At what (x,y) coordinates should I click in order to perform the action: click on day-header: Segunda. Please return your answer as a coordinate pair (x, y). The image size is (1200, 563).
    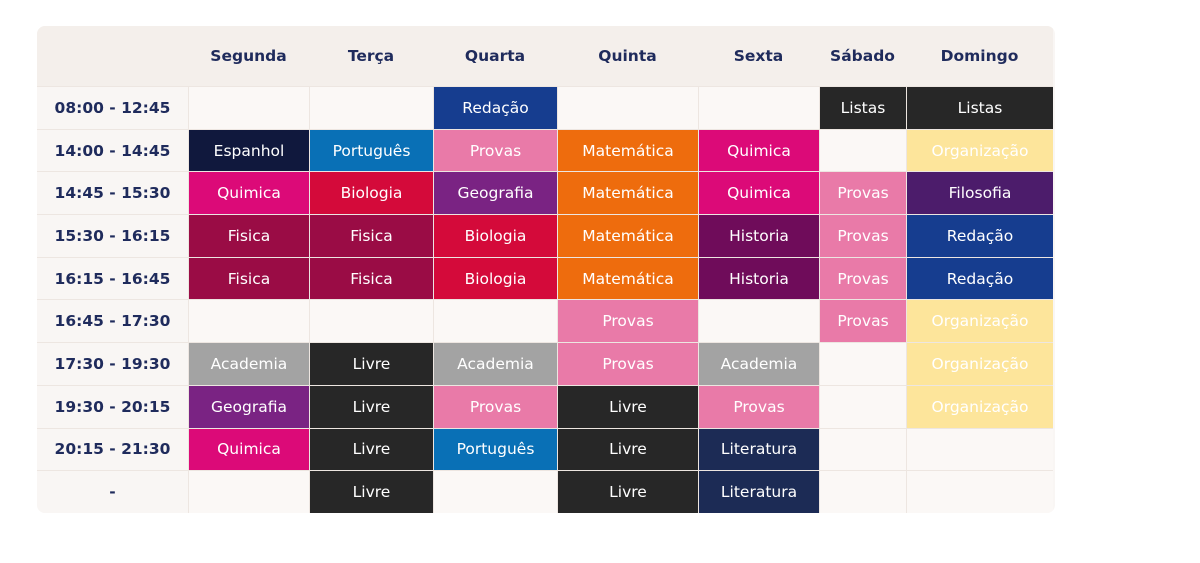
    Looking at the image, I should click on (248, 56).